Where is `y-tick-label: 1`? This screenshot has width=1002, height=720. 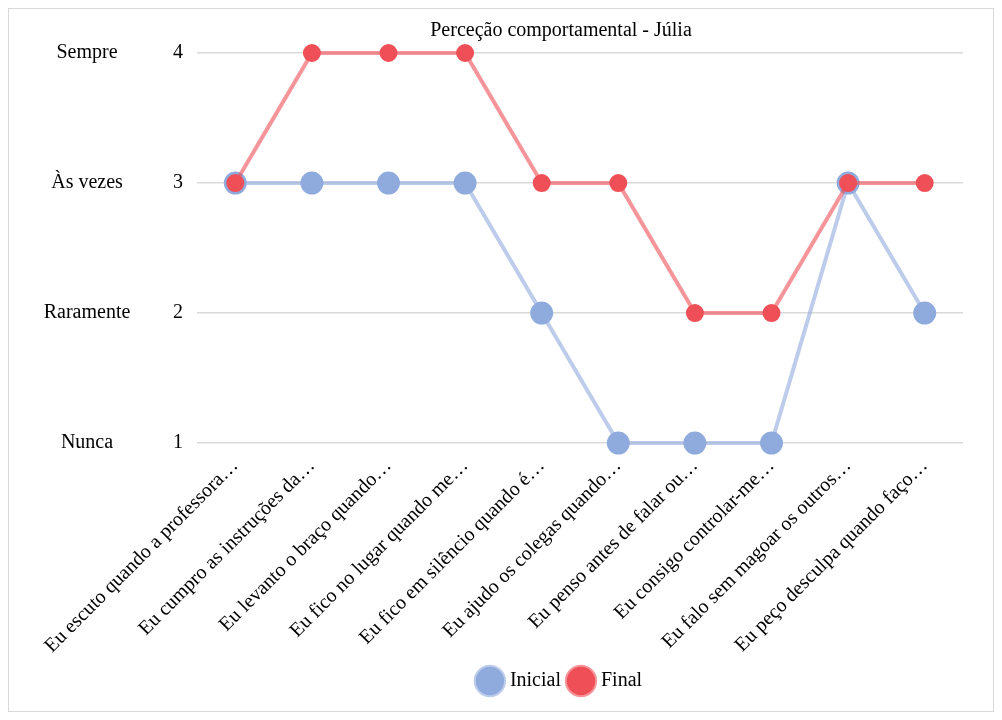
y-tick-label: 1 is located at coordinates (178, 441).